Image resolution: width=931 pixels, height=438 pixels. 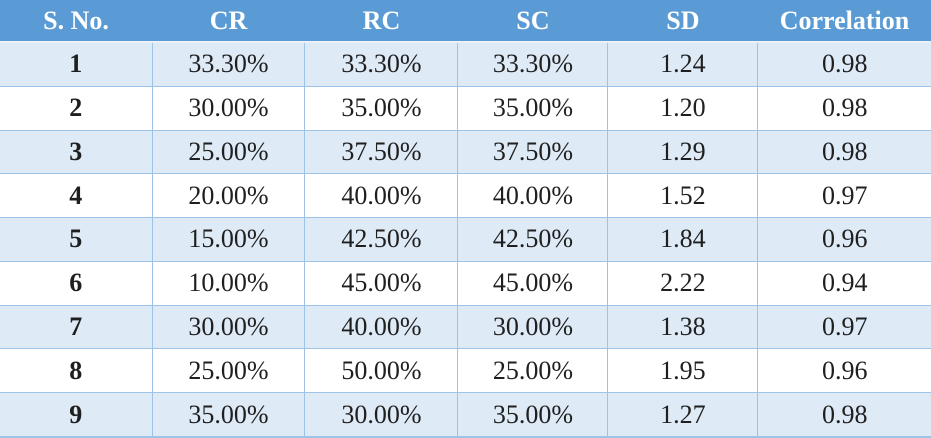 What do you see at coordinates (76, 108) in the screenshot?
I see `row-number-cell: 2` at bounding box center [76, 108].